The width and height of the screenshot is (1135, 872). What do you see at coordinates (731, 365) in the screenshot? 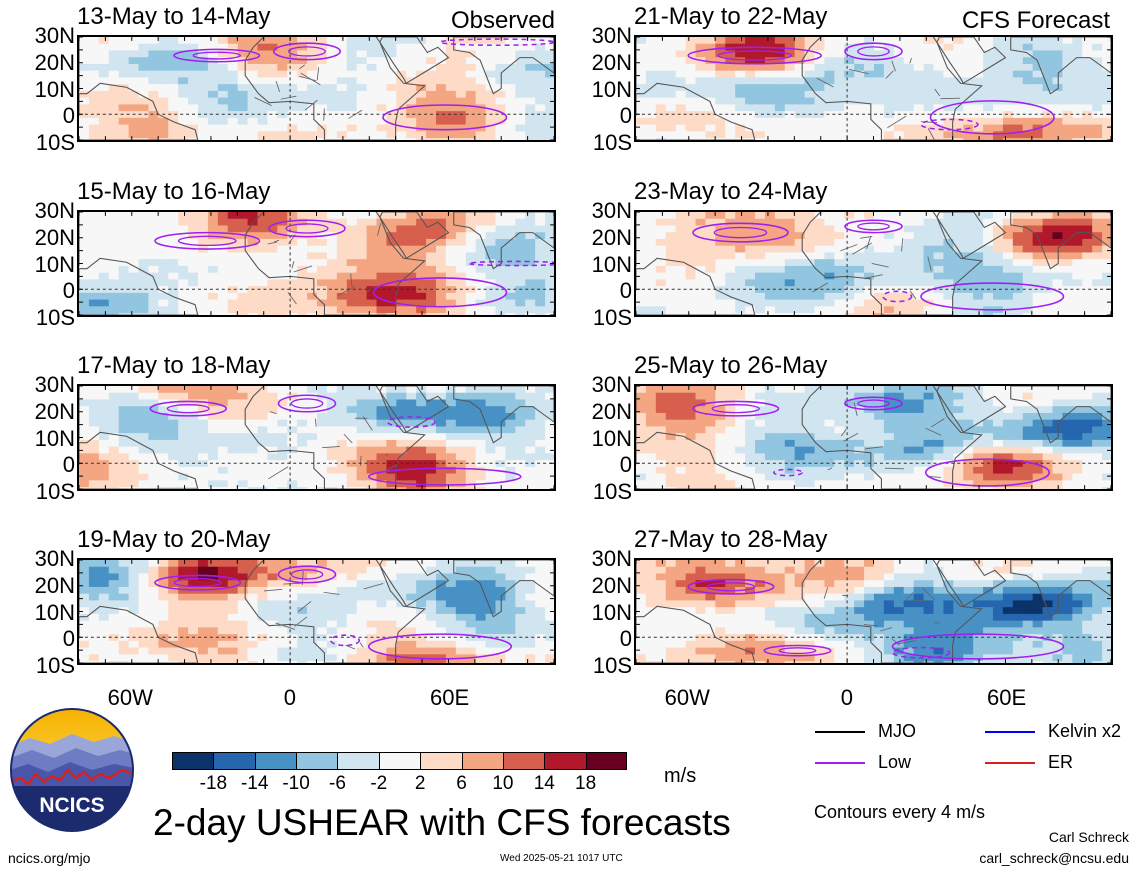
I see `panel-title-right-3: 25-May to 26-May` at bounding box center [731, 365].